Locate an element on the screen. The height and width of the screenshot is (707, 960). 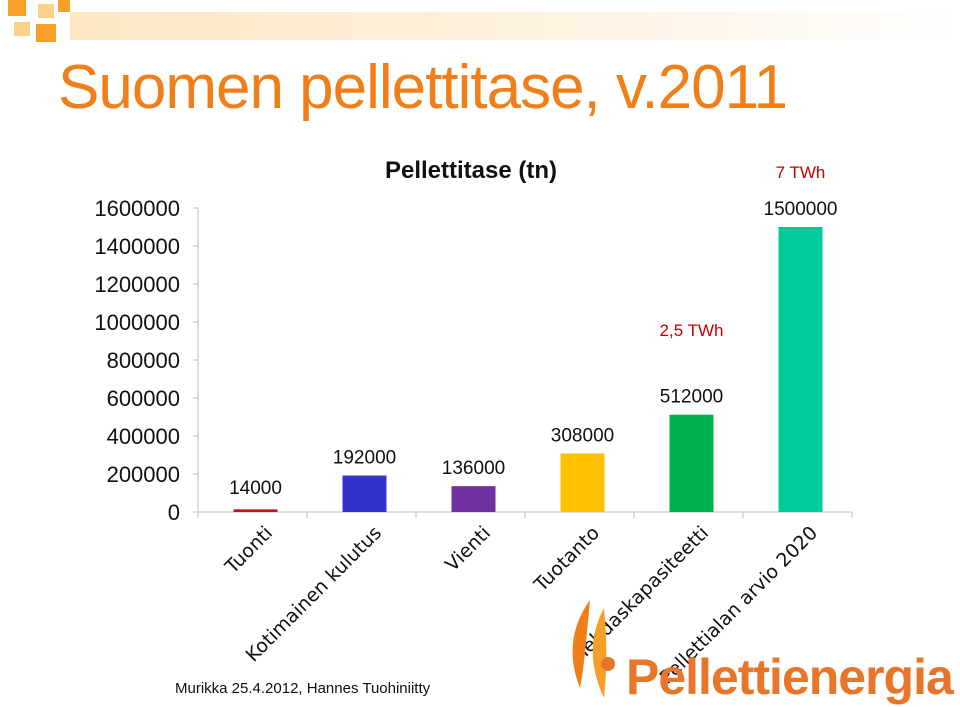
logo-wordmark: Pelletti­energia is located at coordinates (790, 677).